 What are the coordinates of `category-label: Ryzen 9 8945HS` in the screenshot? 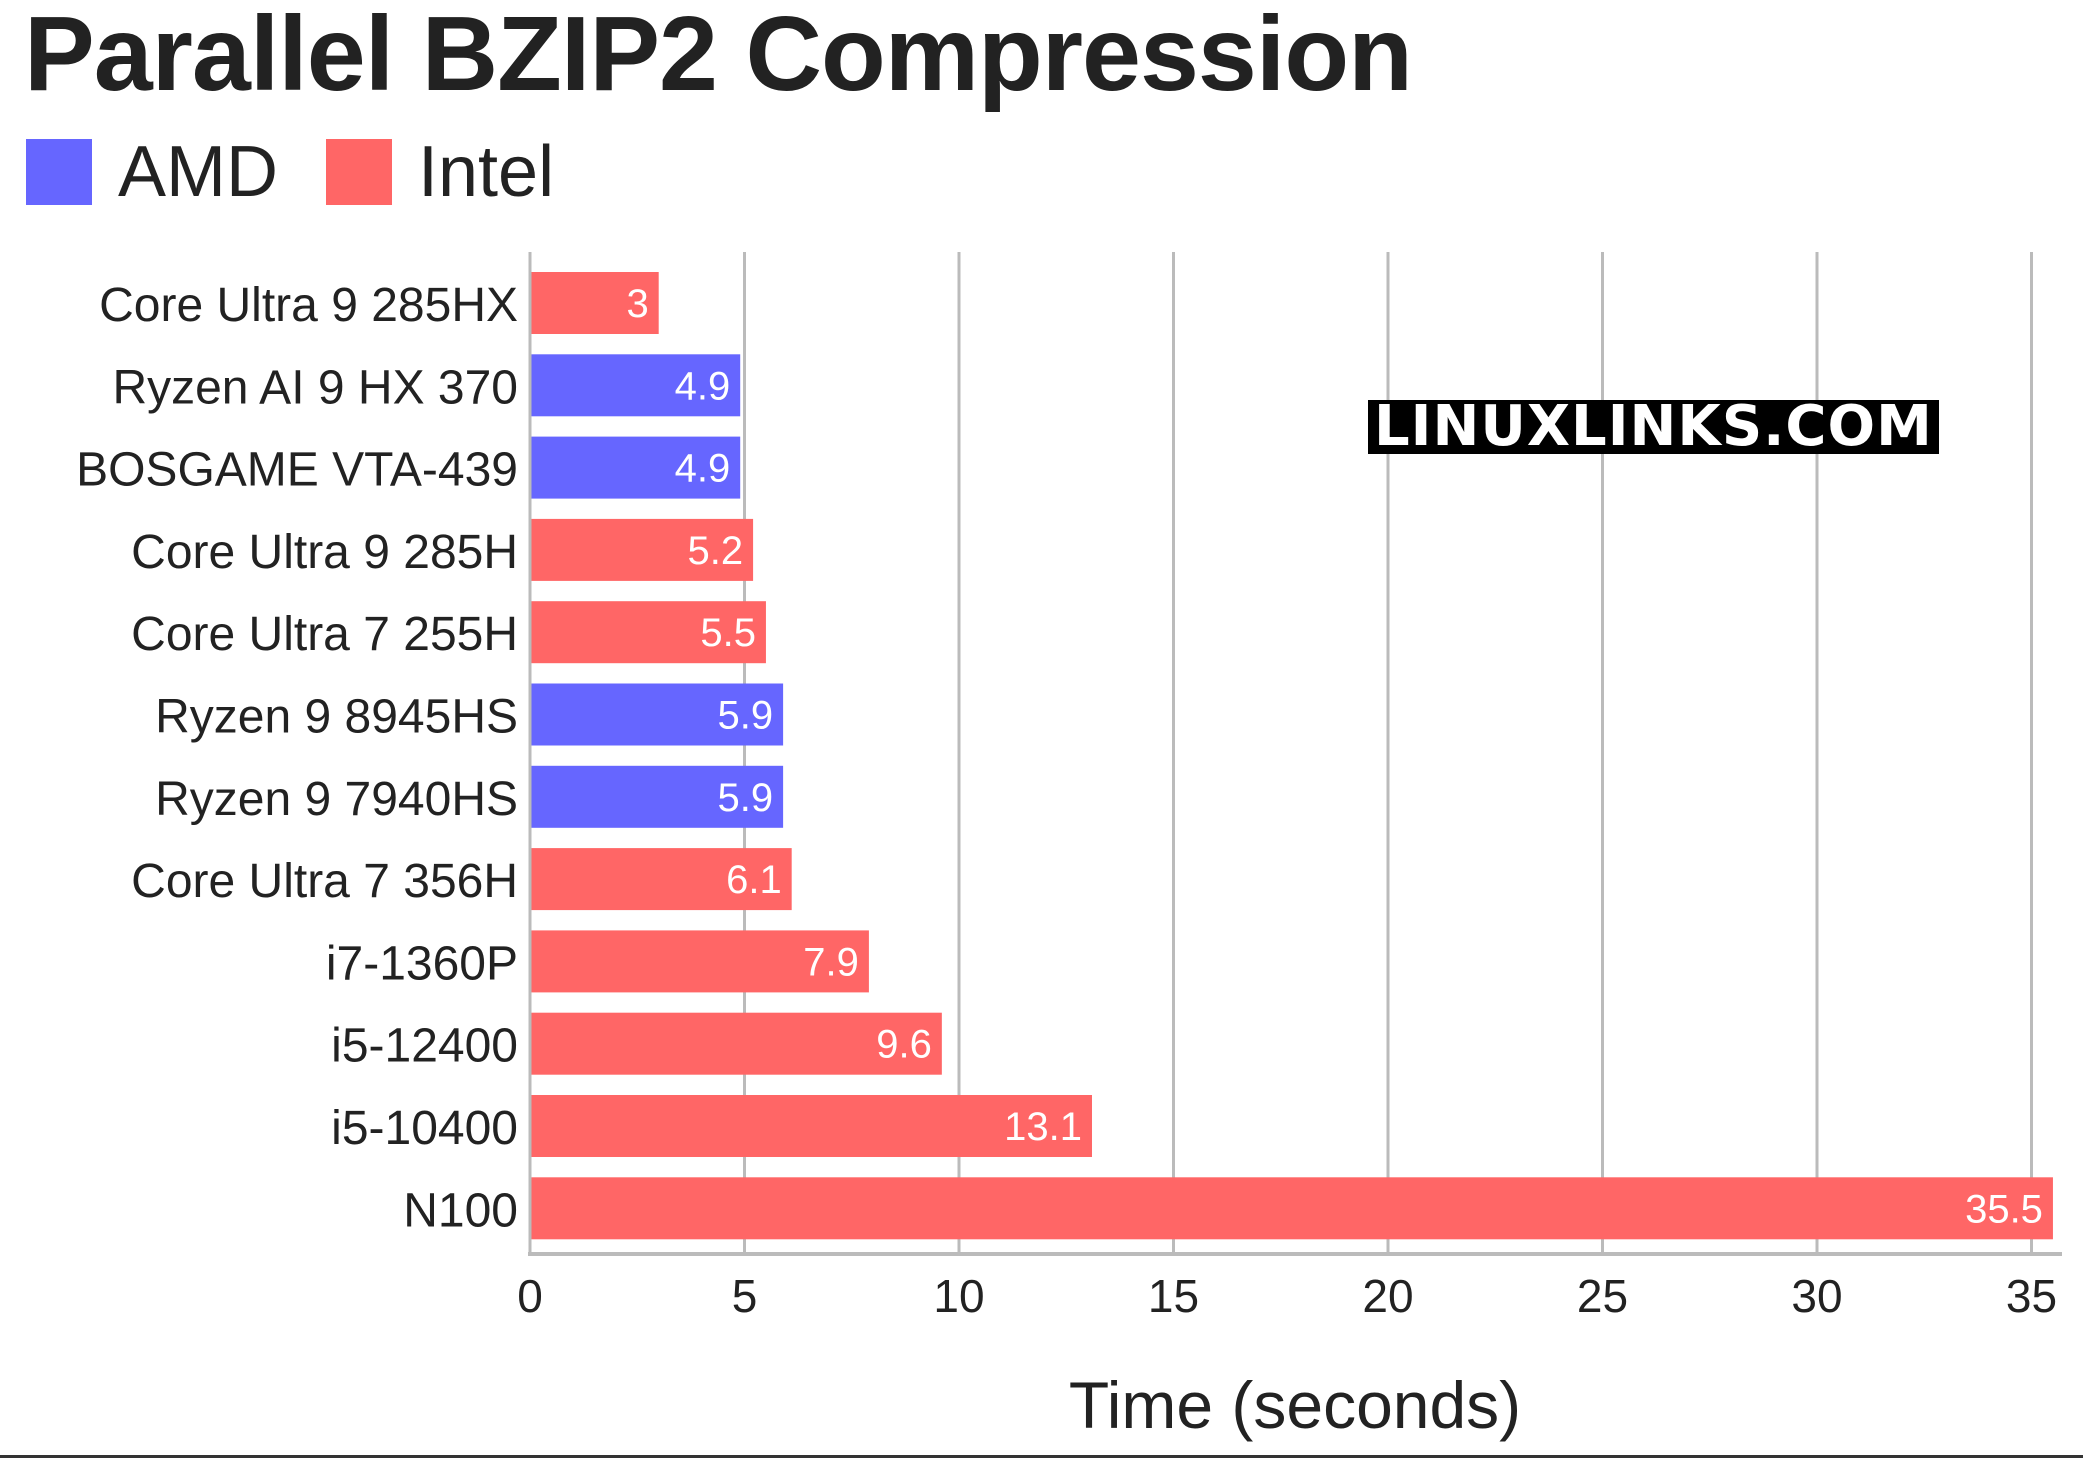 It's located at (336, 717).